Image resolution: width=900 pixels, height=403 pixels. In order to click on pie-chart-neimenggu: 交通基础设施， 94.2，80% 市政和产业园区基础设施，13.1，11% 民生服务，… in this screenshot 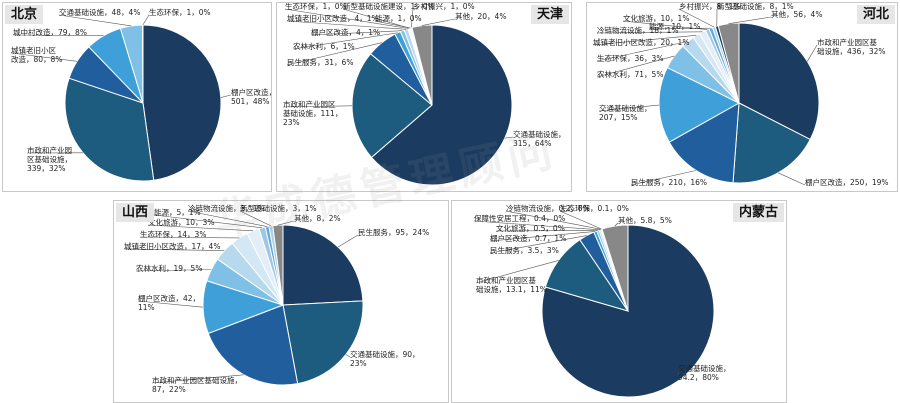, I will do `click(602, 300)`.